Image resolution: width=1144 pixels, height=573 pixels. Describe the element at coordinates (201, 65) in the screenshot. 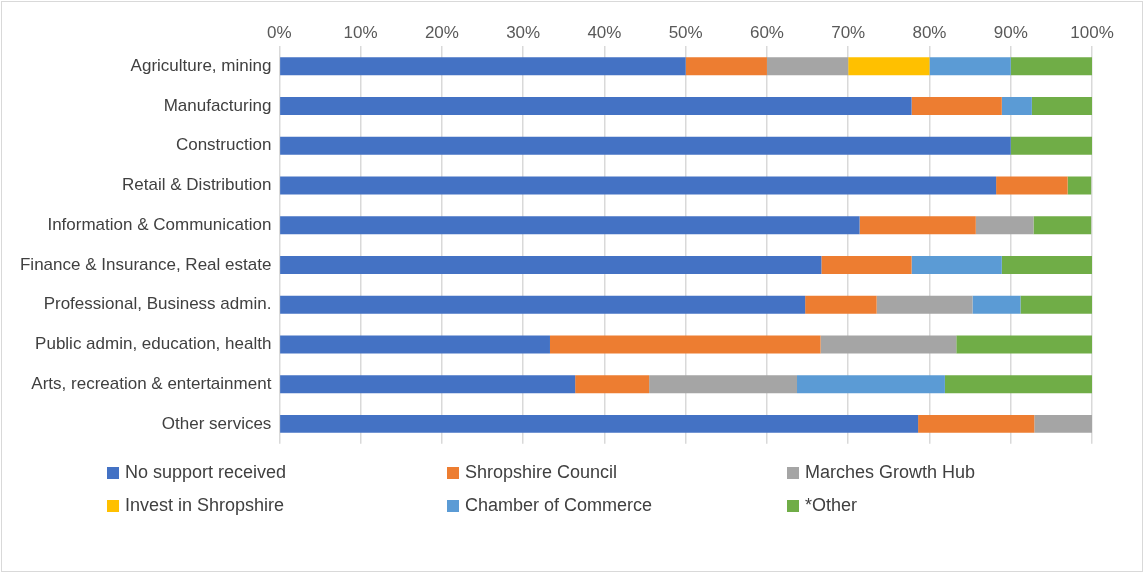

I see `y-tick-label: Agriculture, mining` at that location.